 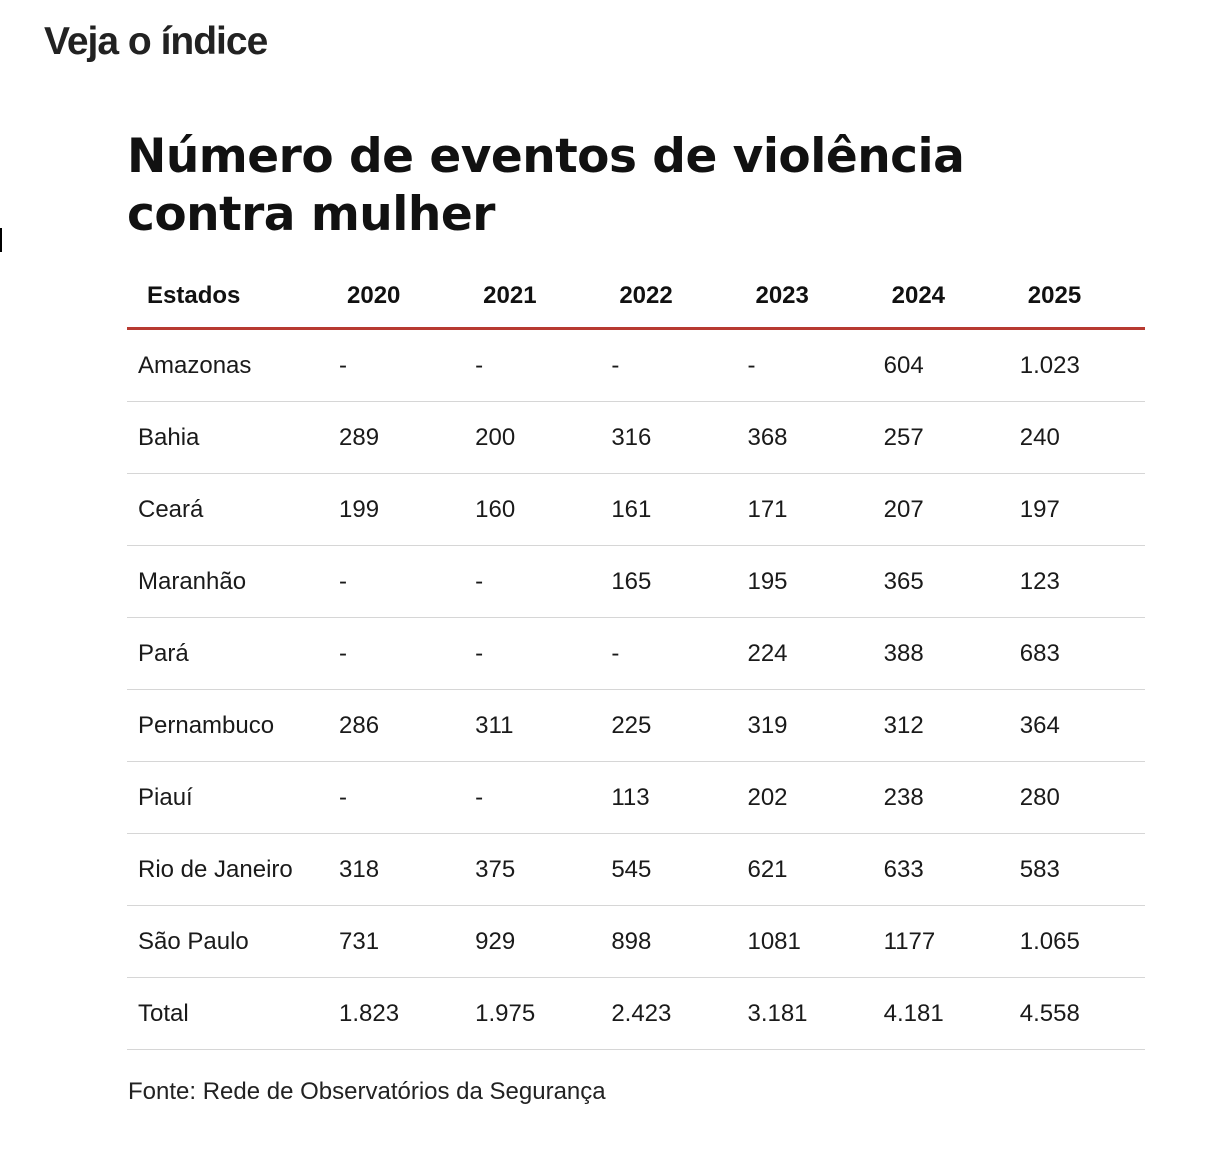 What do you see at coordinates (940, 509) in the screenshot?
I see `value-cell: 207` at bounding box center [940, 509].